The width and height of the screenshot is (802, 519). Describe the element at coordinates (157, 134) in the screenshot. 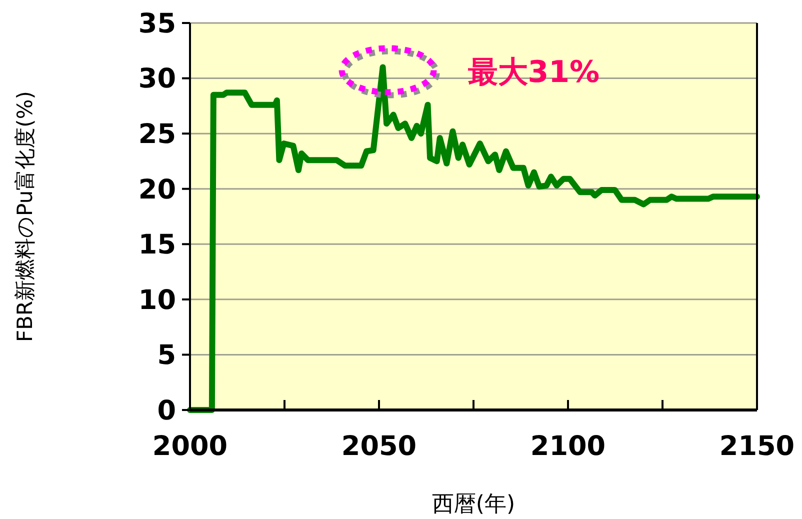

I see `y-tick-label: 25` at that location.